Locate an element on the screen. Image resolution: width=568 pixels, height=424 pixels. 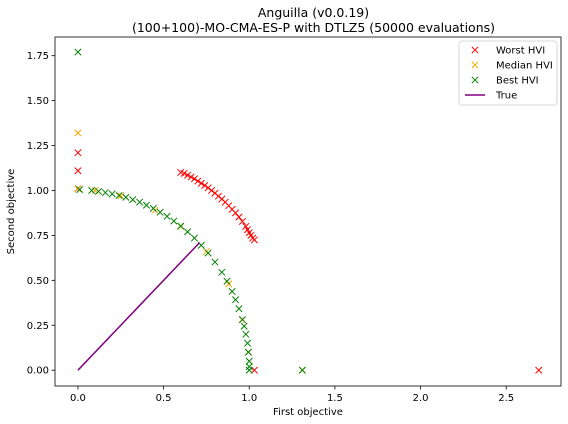
x-axis-label: First objective is located at coordinates (308, 412).